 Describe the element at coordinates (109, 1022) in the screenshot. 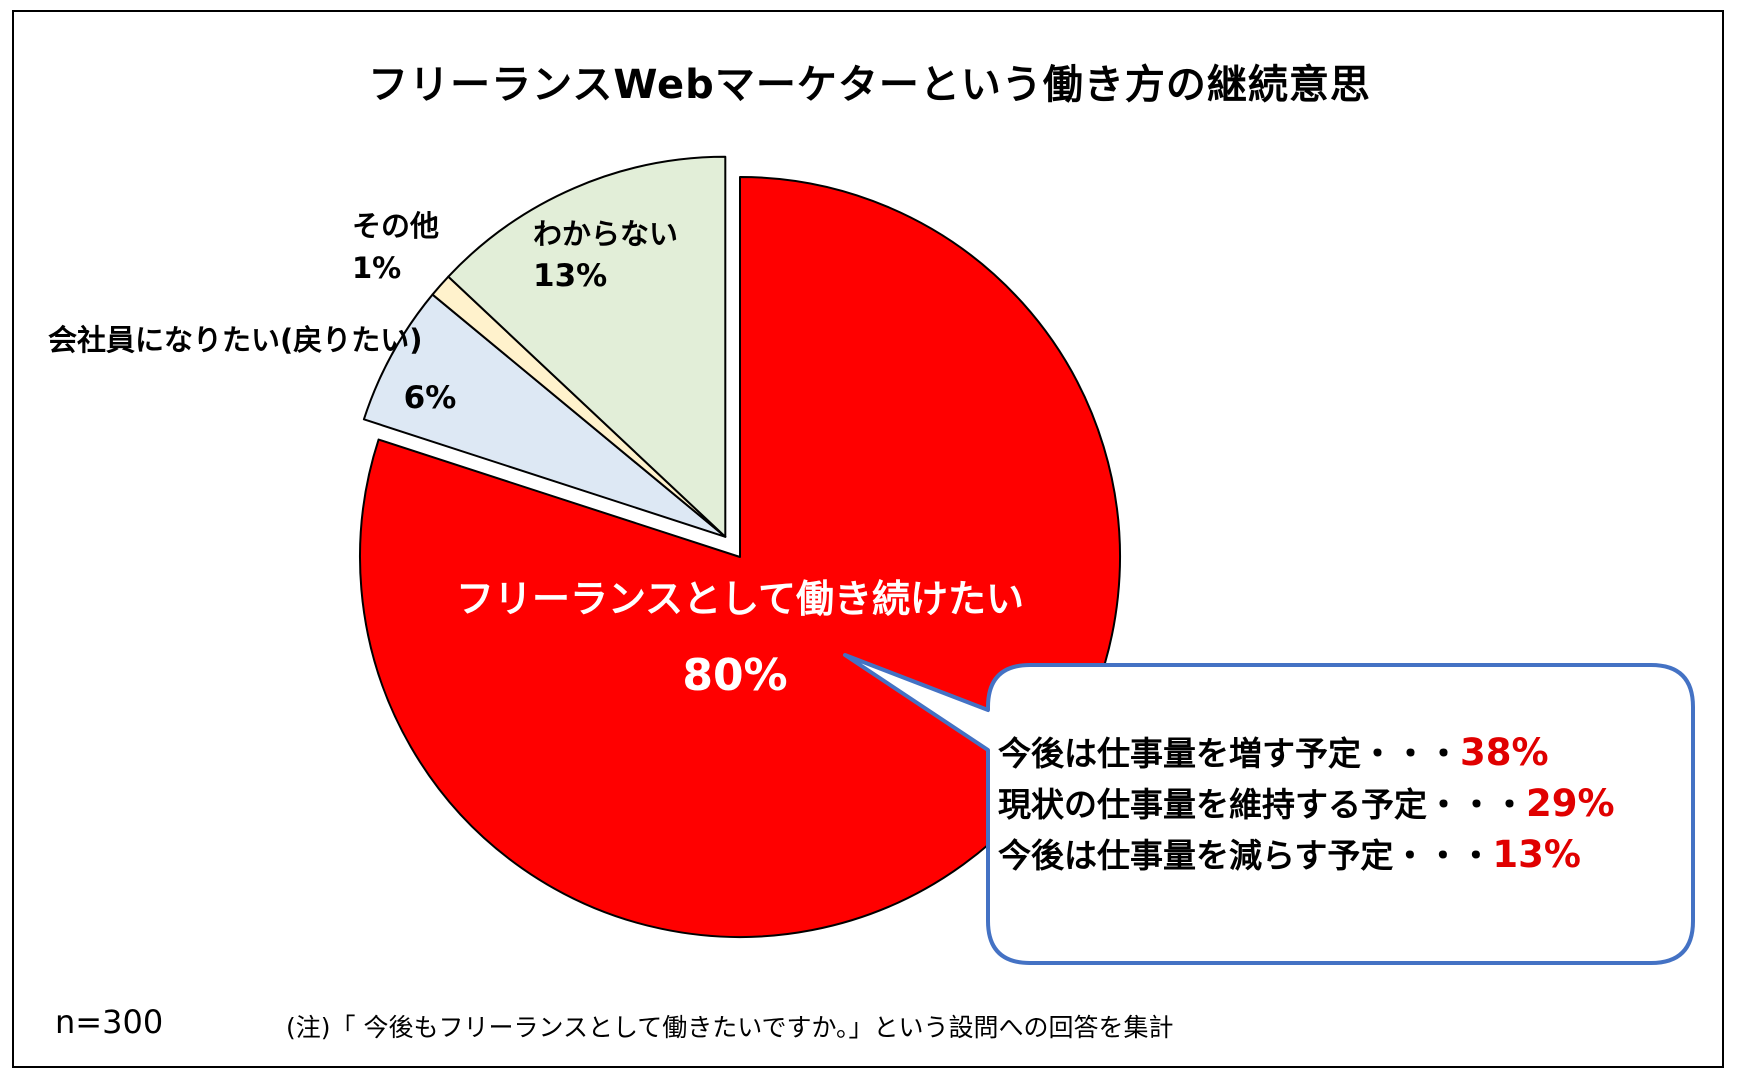

I see `sample-size-label: n=300` at that location.